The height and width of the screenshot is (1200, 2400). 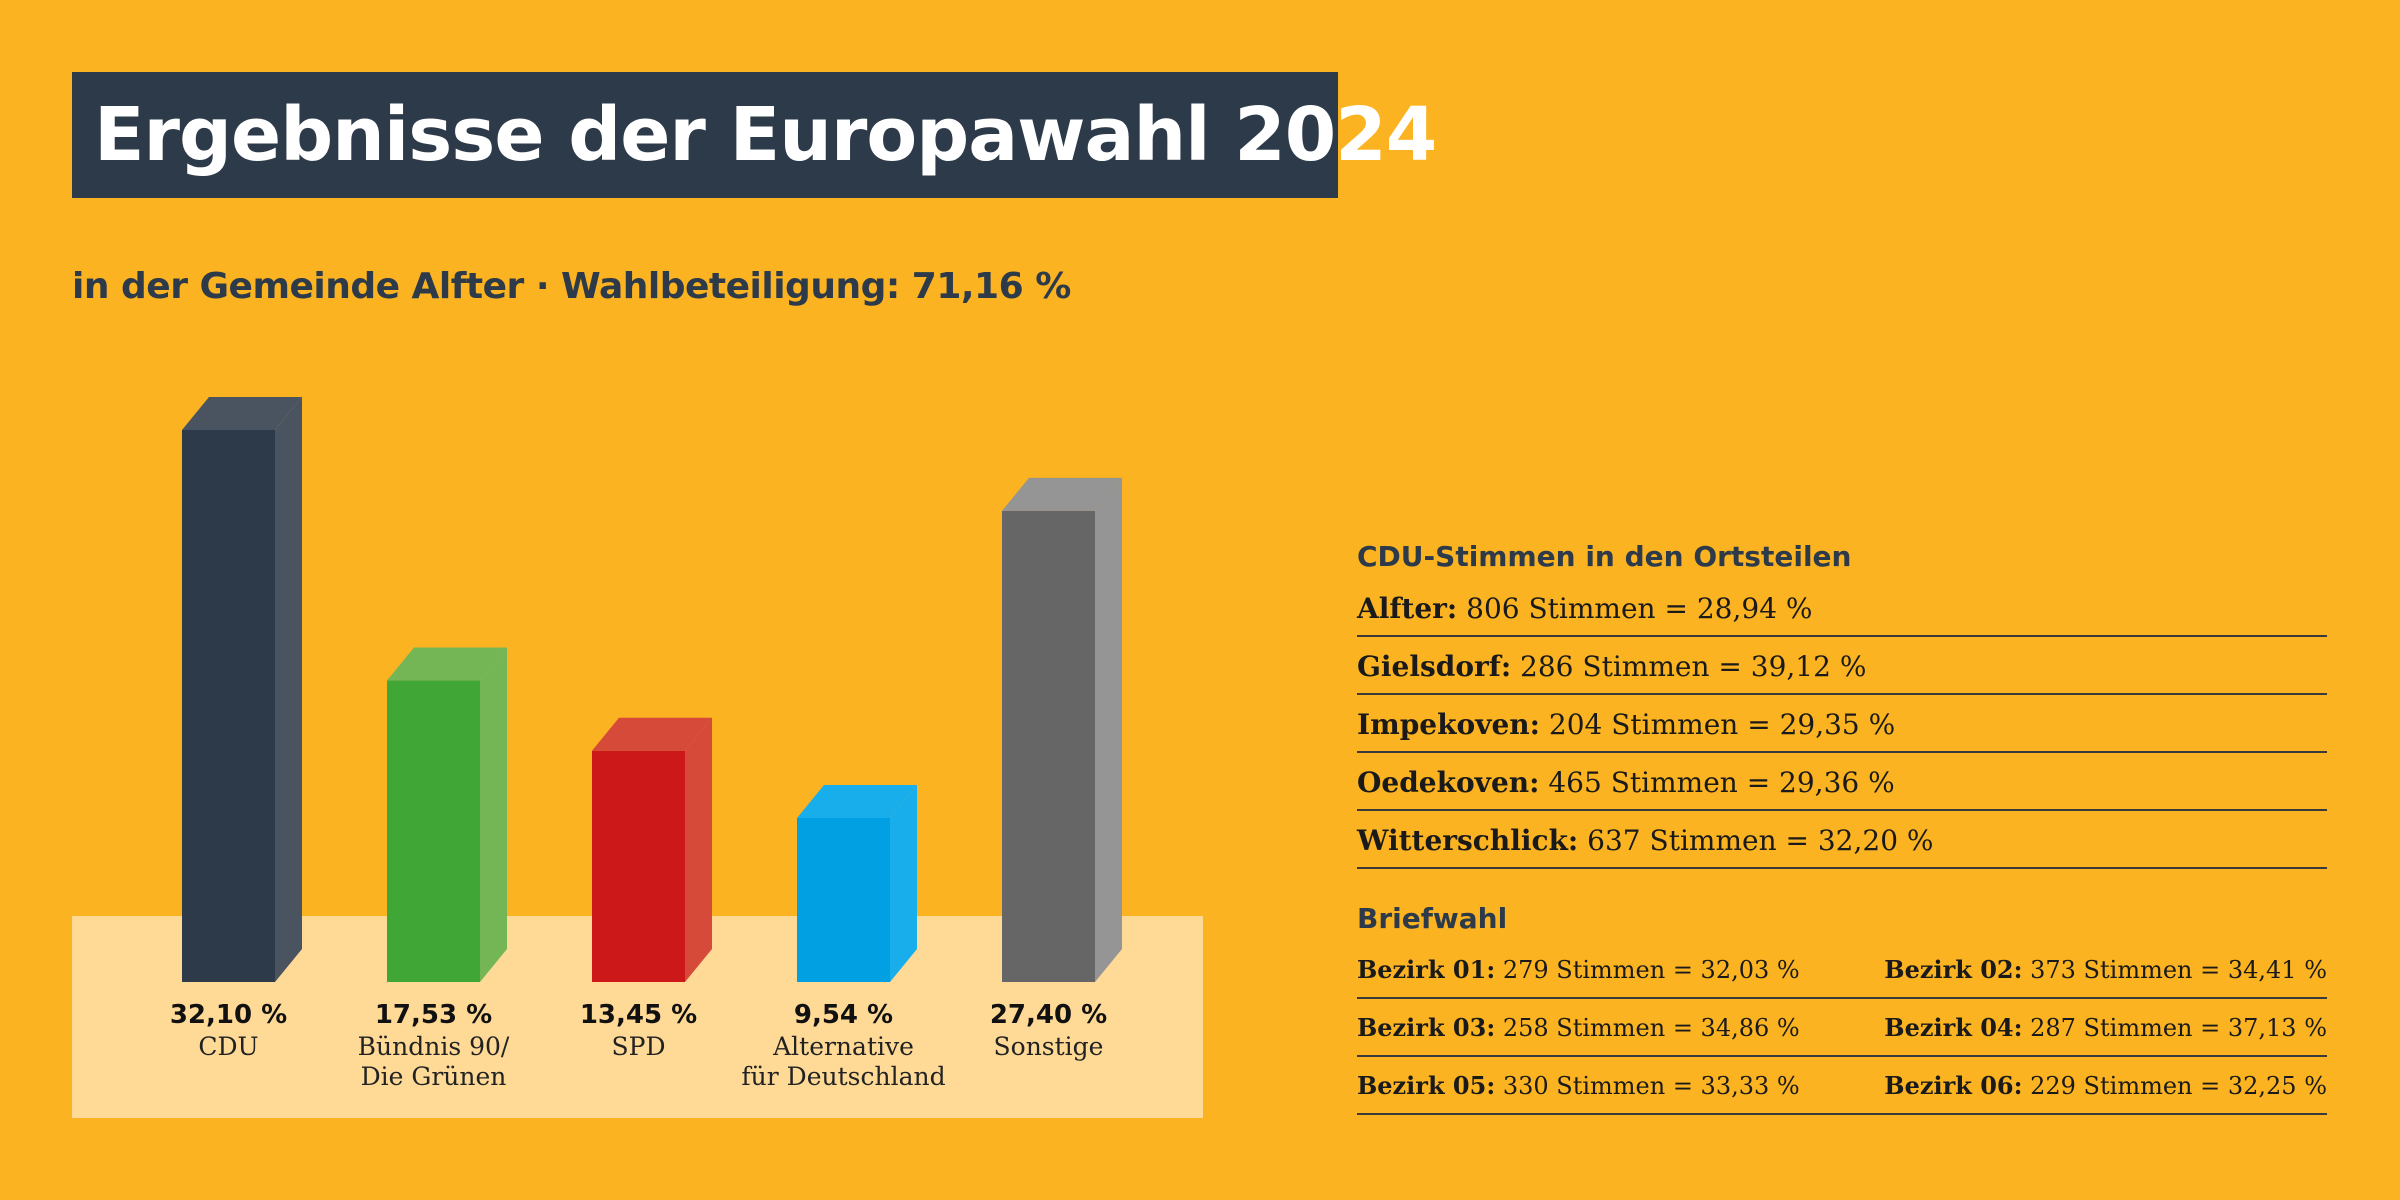 I want to click on ortsteil-name: Impekoven:, so click(x=1448, y=724).